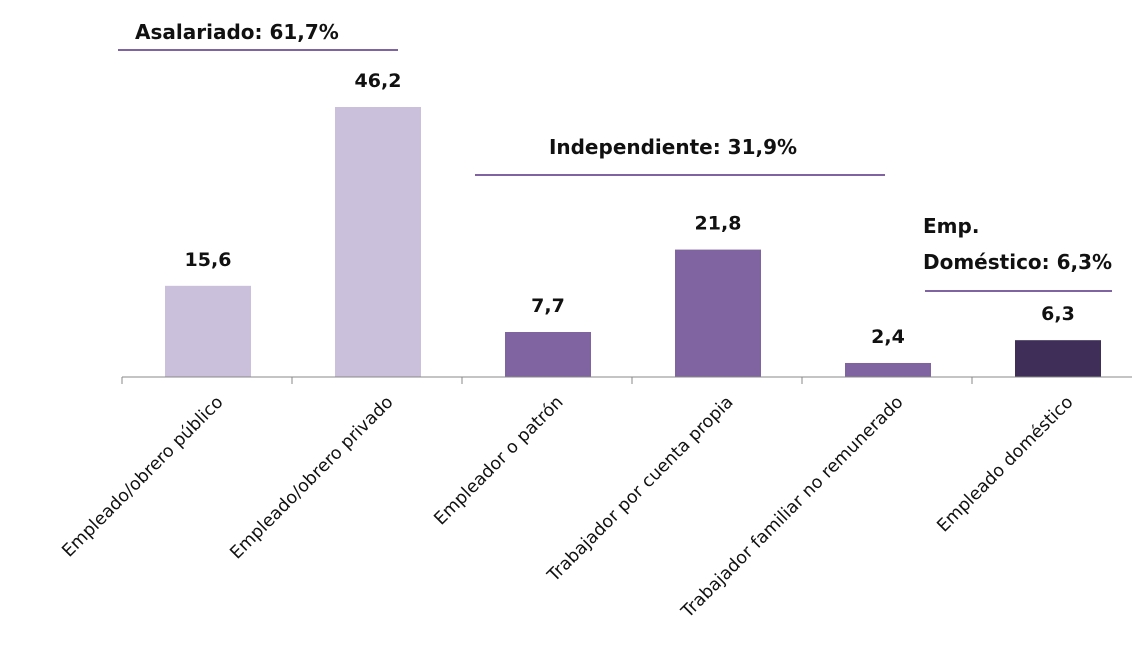 The image size is (1132, 671). Describe the element at coordinates (1058, 314) in the screenshot. I see `value-label-empleado-domestico: 6,3` at that location.